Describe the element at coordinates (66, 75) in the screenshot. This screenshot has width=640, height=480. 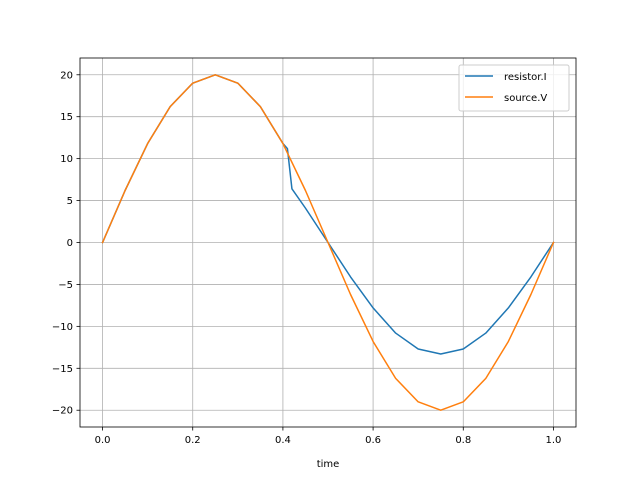
I see `y-tick-label: 20` at that location.